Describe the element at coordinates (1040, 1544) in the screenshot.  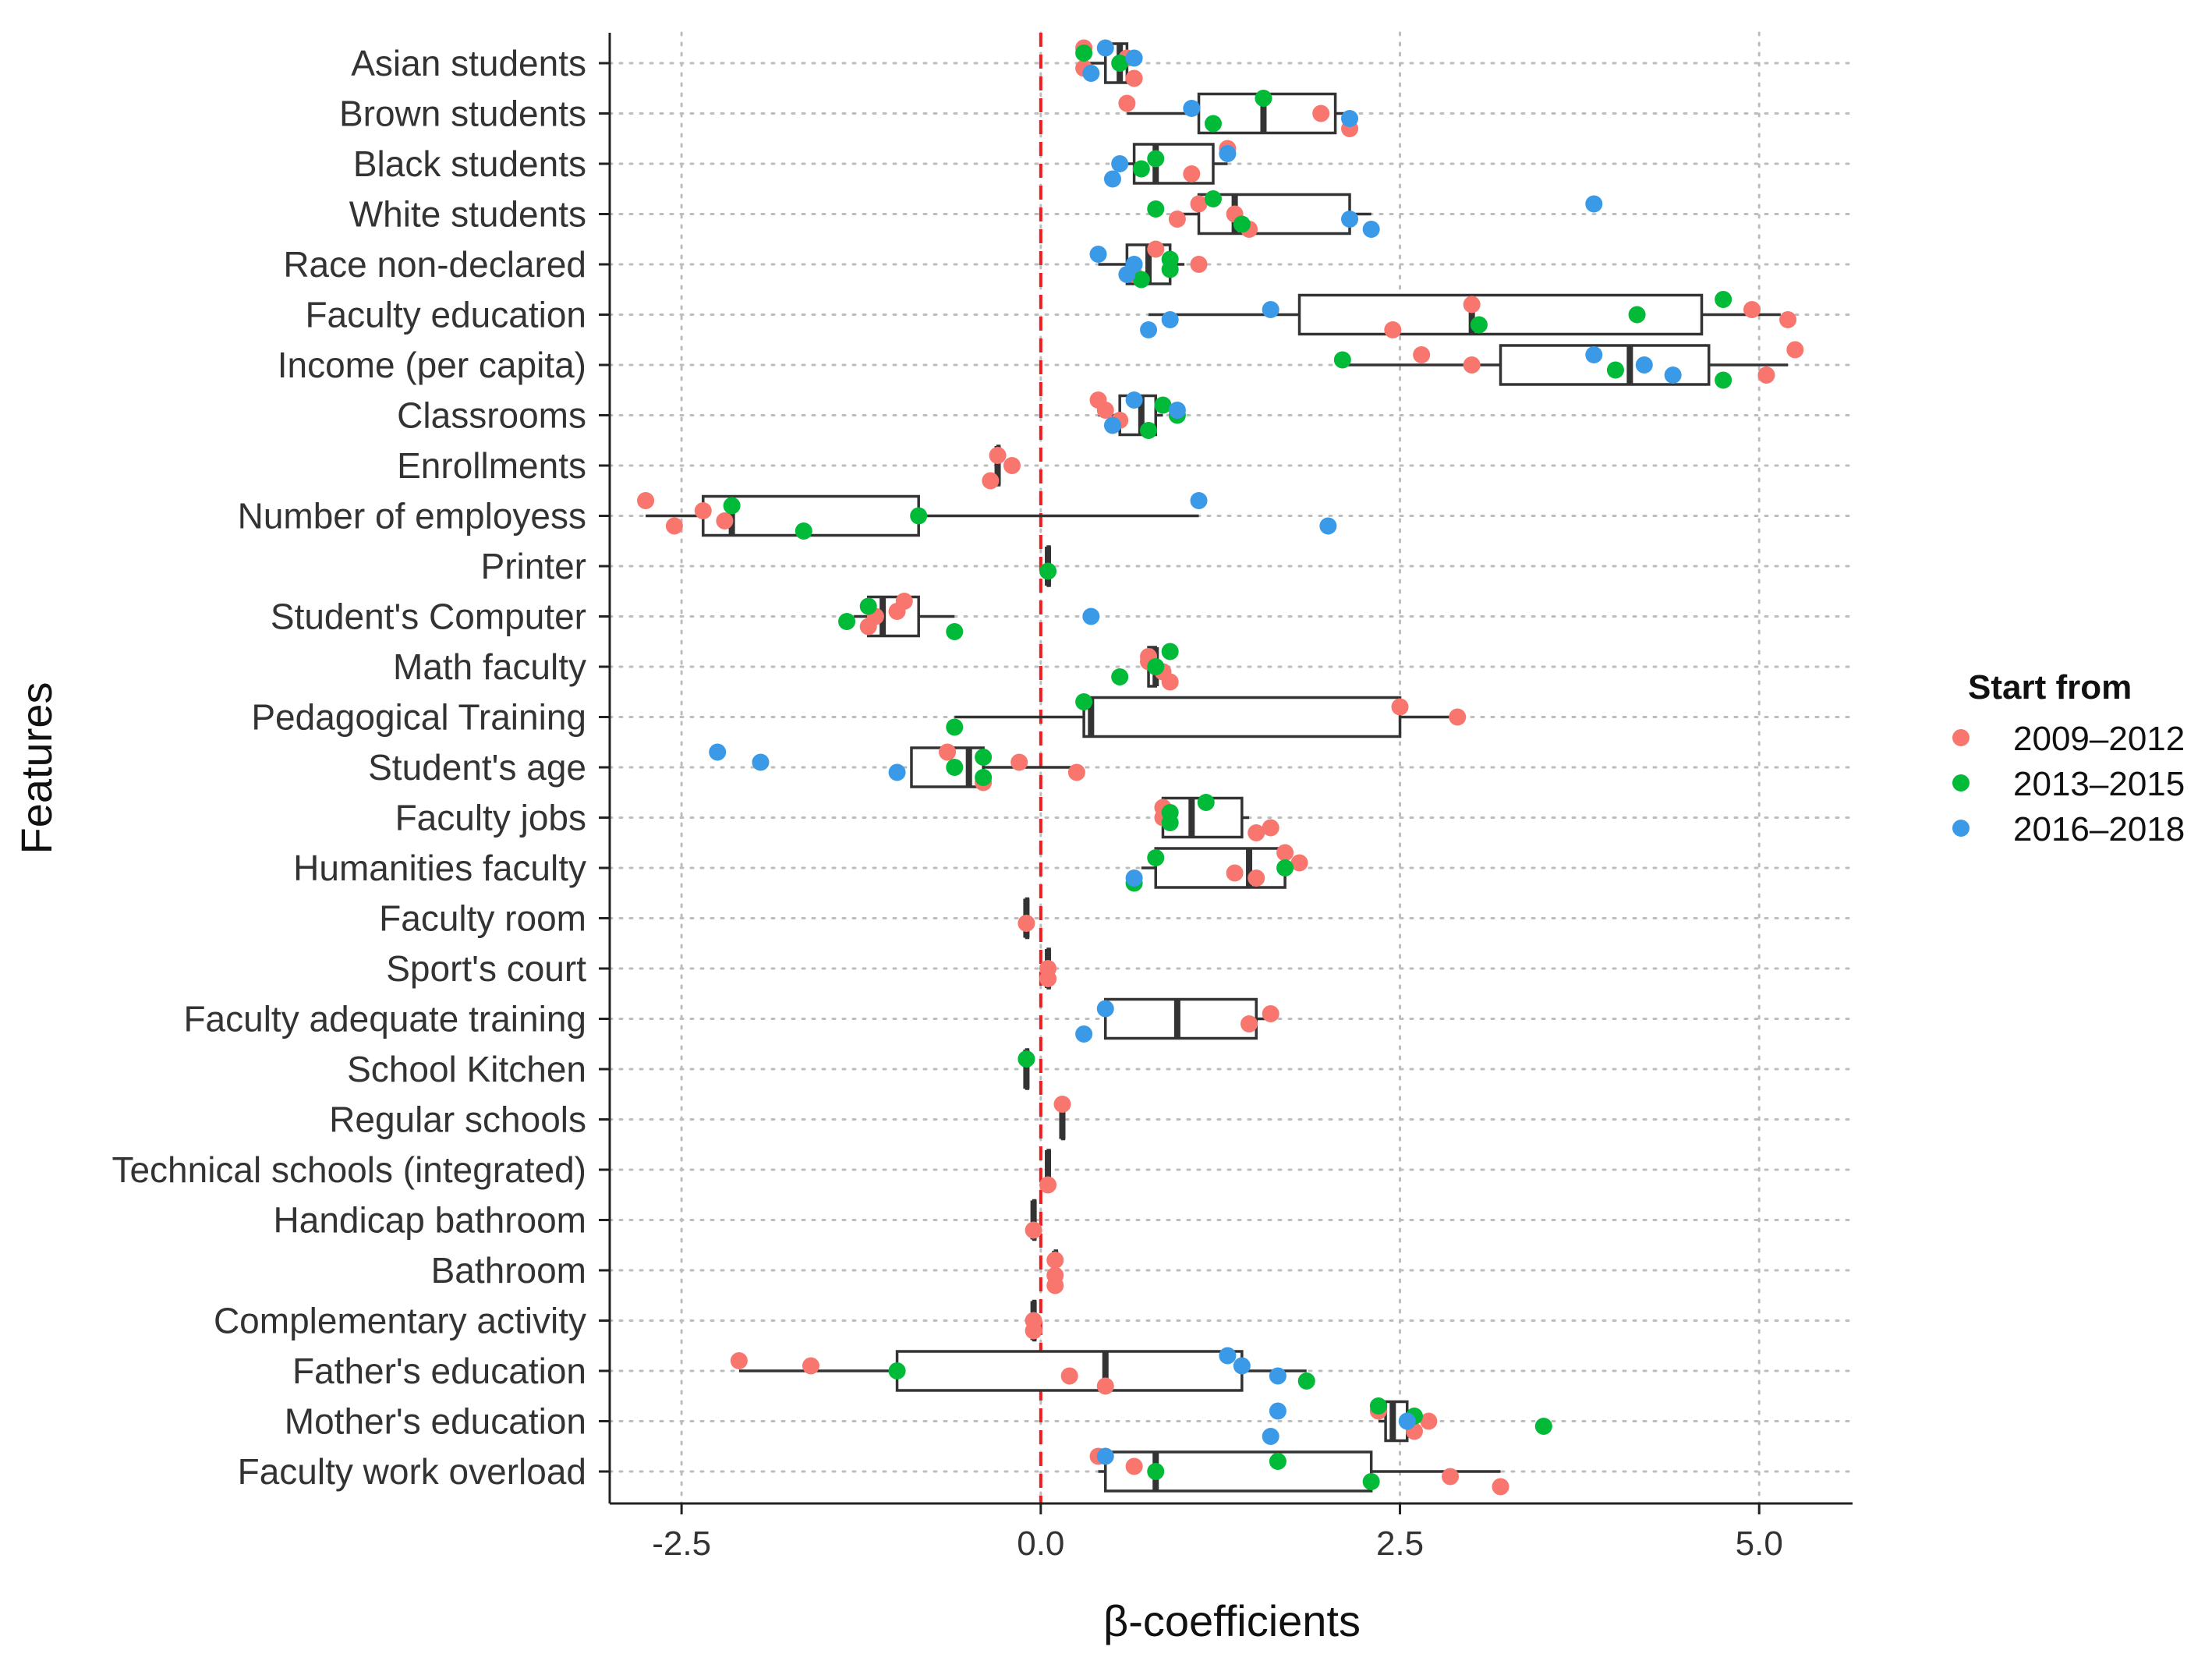
I see `x-tick-label: 0.0` at that location.